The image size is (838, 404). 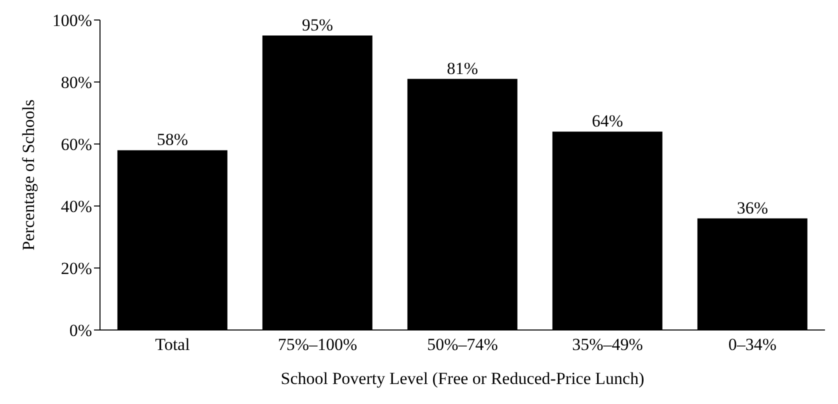 What do you see at coordinates (76, 144) in the screenshot?
I see `y-tick-label: 60%` at bounding box center [76, 144].